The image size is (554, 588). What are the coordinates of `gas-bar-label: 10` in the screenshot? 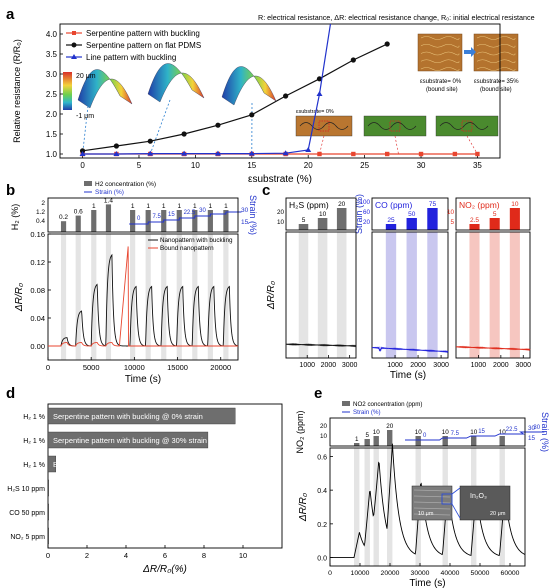 It's located at (323, 214).